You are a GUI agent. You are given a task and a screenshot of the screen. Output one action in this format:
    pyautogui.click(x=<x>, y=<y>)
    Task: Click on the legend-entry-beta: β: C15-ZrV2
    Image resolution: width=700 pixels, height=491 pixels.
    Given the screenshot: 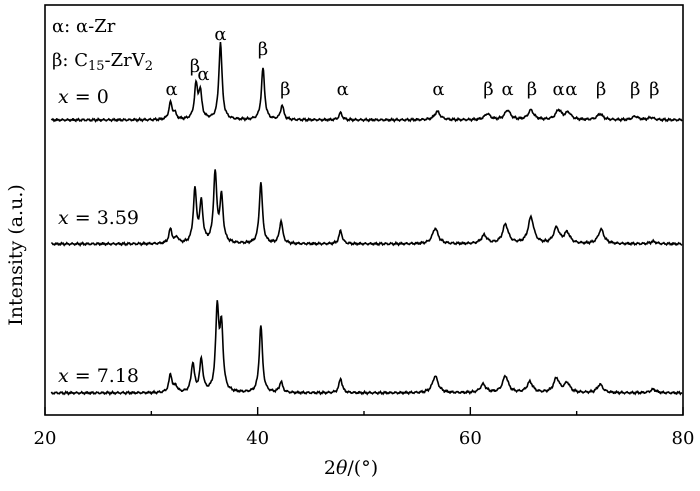 What is the action you would take?
    pyautogui.click(x=102, y=62)
    